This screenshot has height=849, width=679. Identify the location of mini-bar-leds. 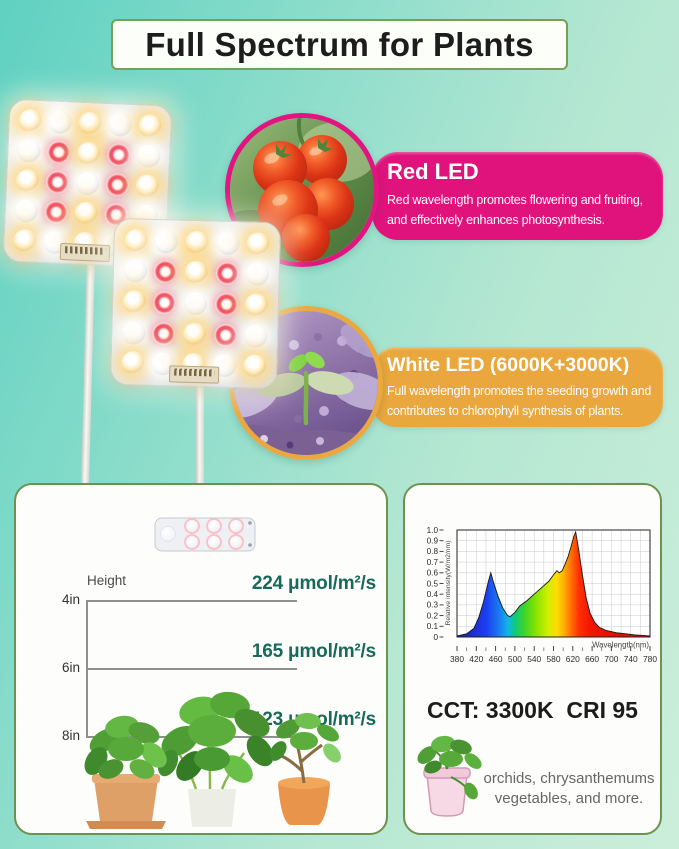
(214, 534).